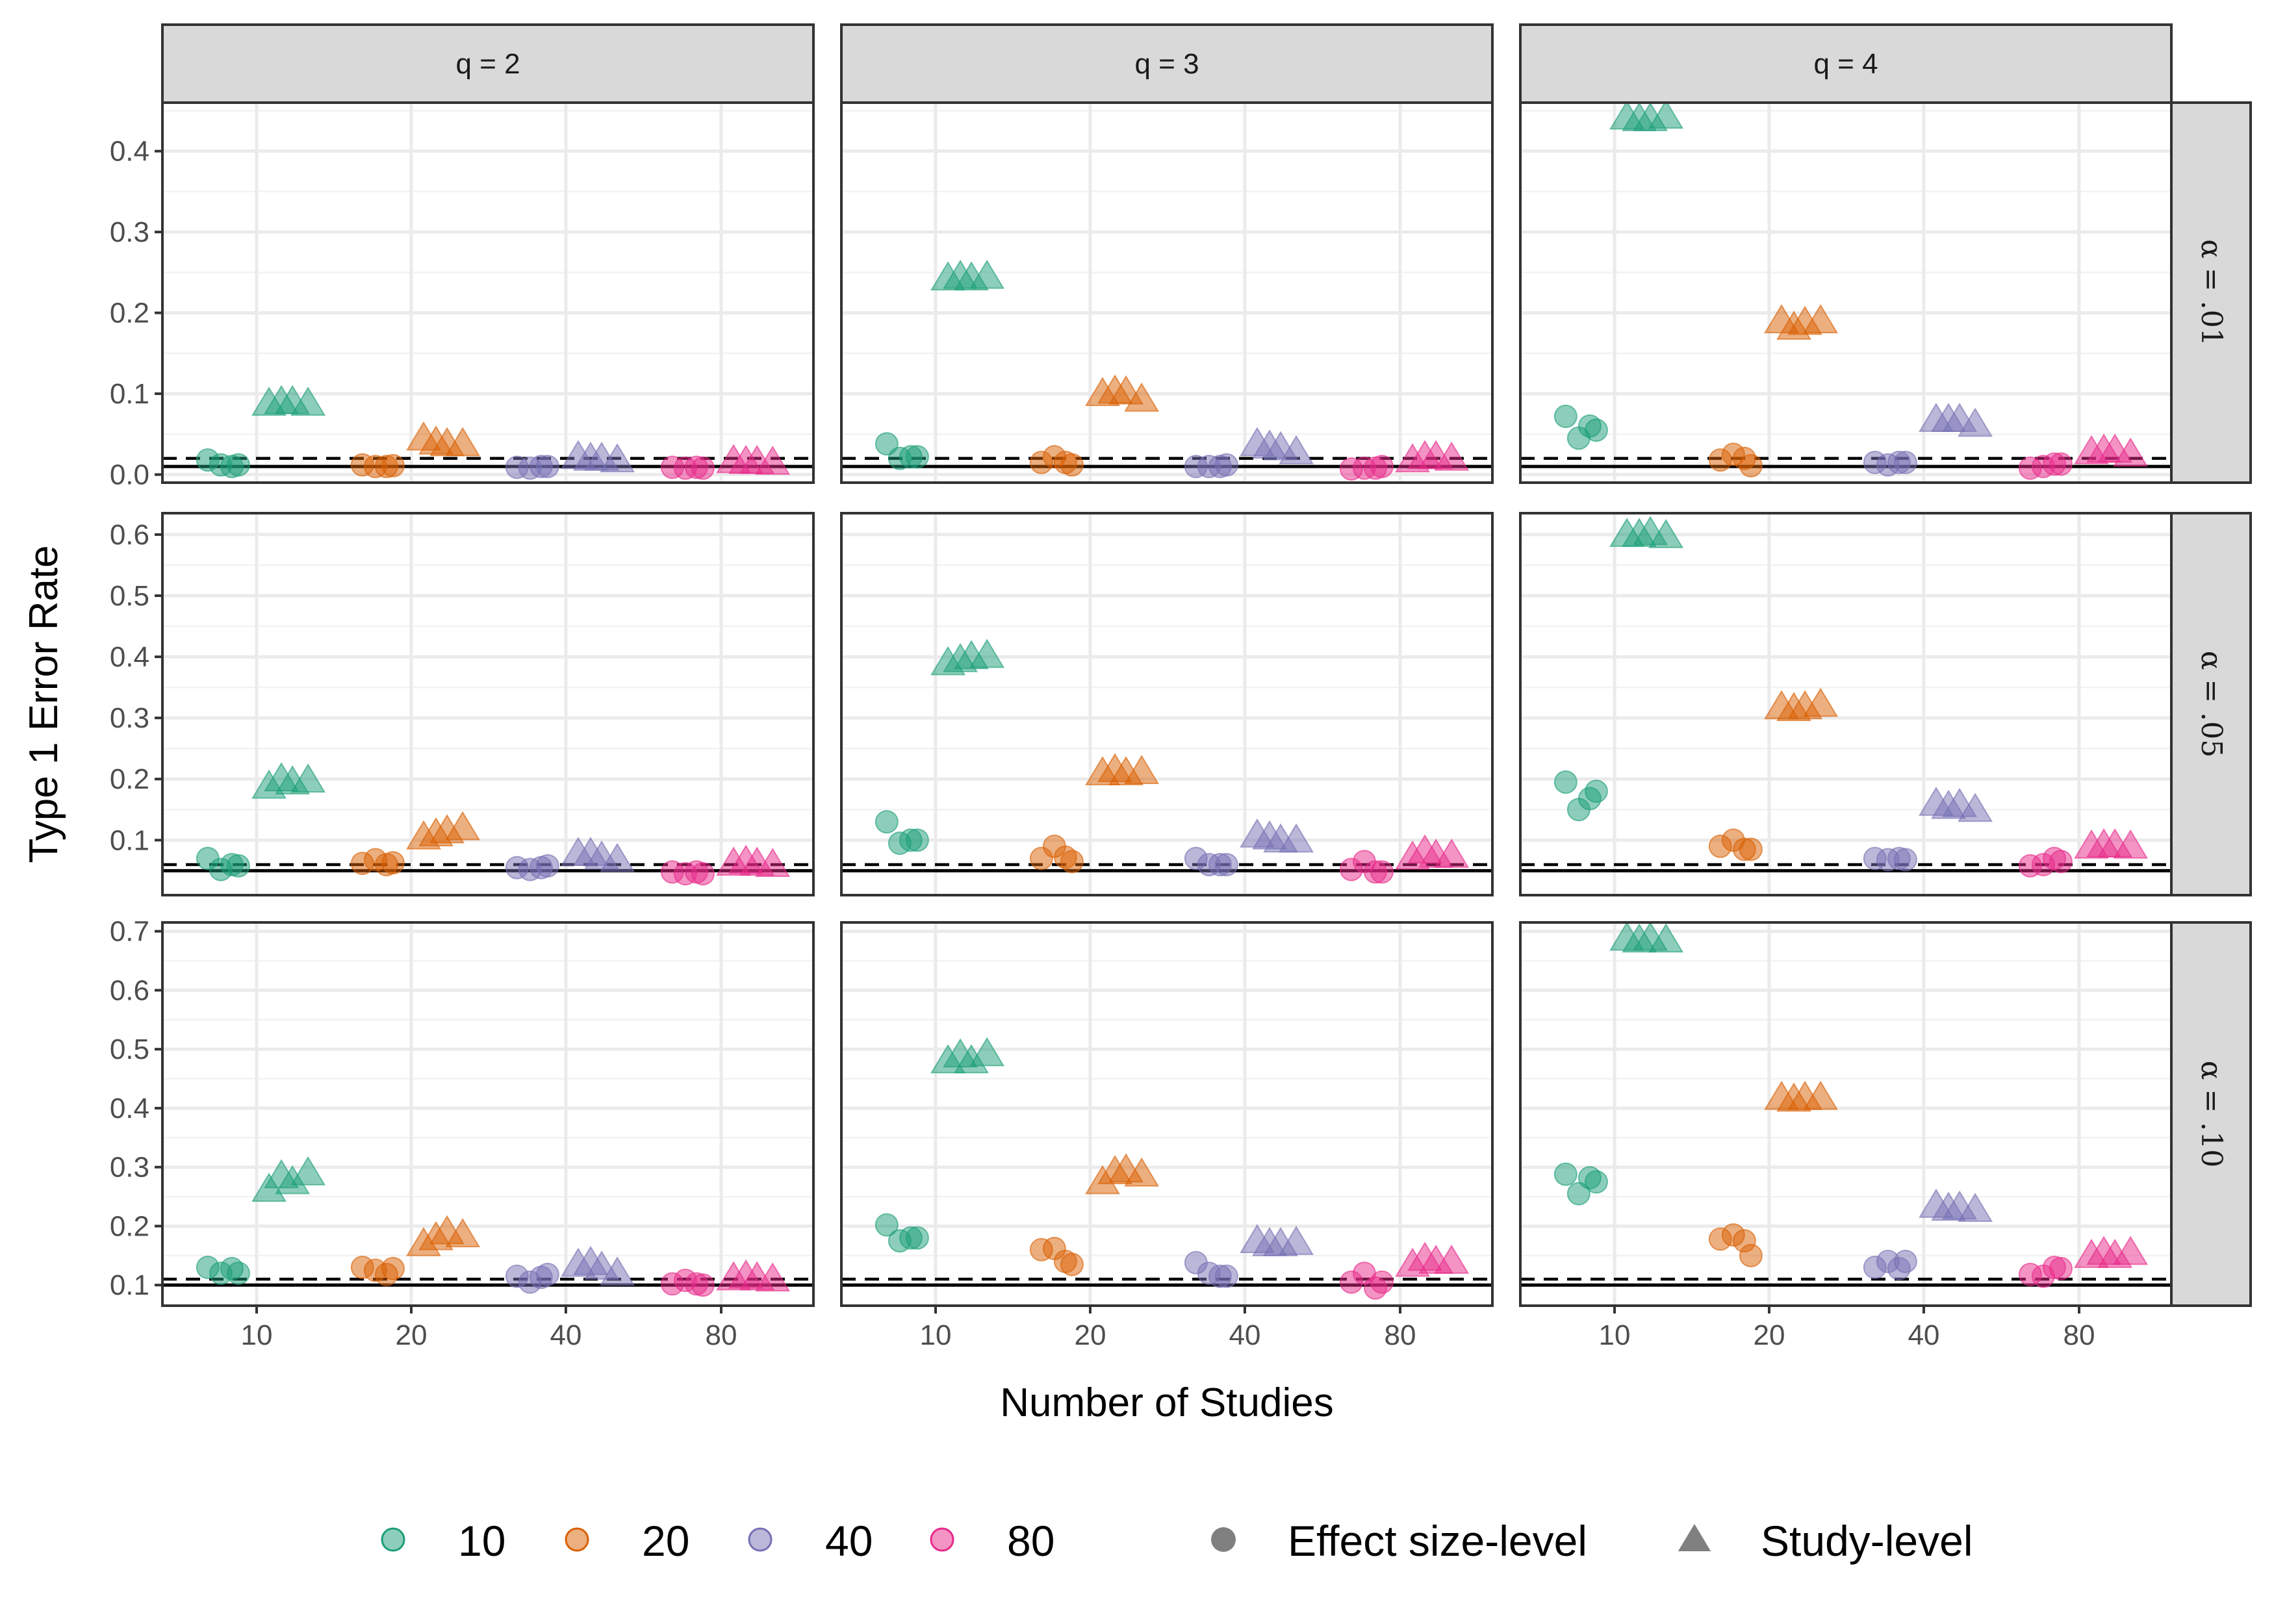 The image size is (2274, 1624). Describe the element at coordinates (1867, 1541) in the screenshot. I see `legend-label: Study-level` at that location.